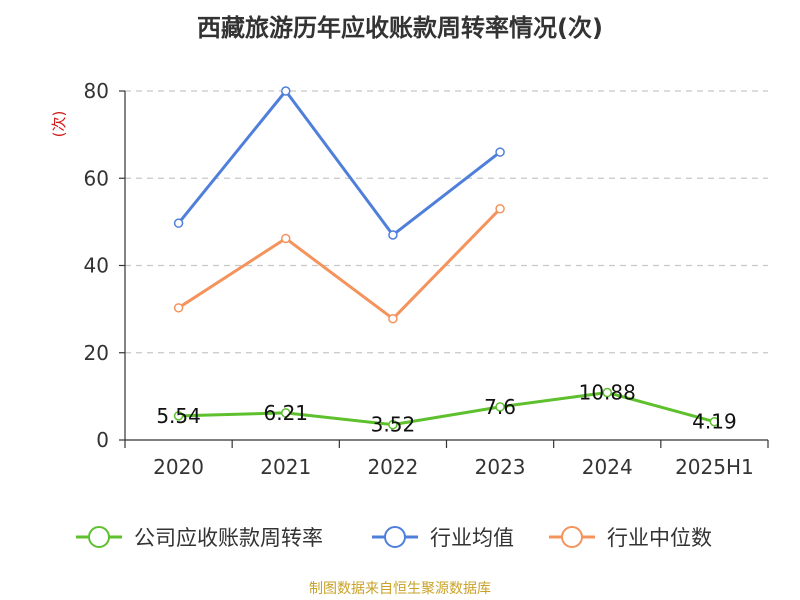 Image resolution: width=800 pixels, height=600 pixels. Describe the element at coordinates (96, 178) in the screenshot. I see `y-tick-label: 60` at that location.